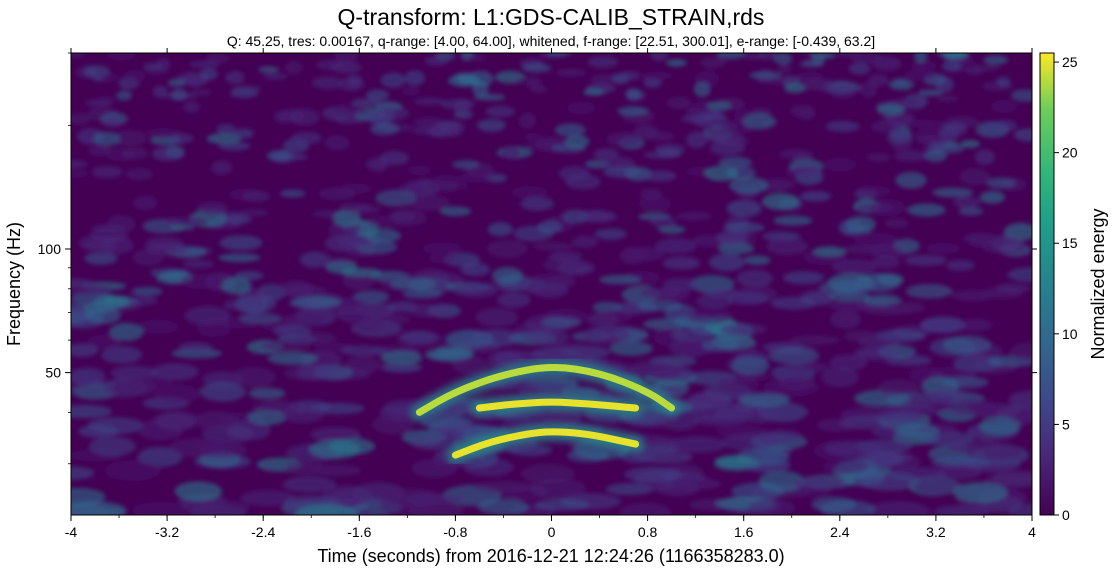 The width and height of the screenshot is (1113, 571). Describe the element at coordinates (167, 532) in the screenshot. I see `x-tick-label: -3.2` at that location.